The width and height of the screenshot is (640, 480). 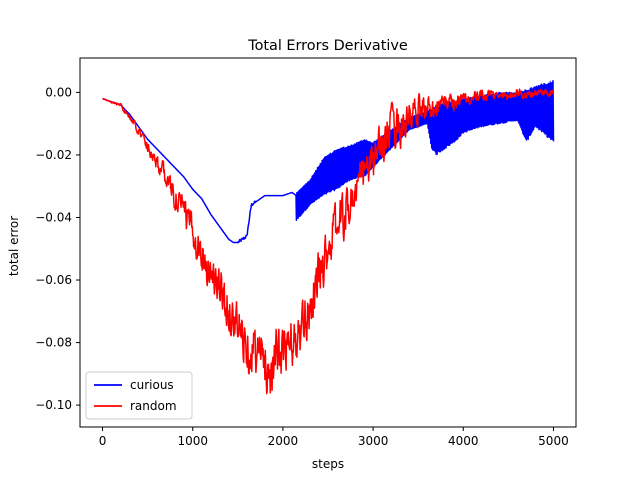 What do you see at coordinates (53, 217) in the screenshot?
I see `y-tick-label-2: −0.04` at bounding box center [53, 217].